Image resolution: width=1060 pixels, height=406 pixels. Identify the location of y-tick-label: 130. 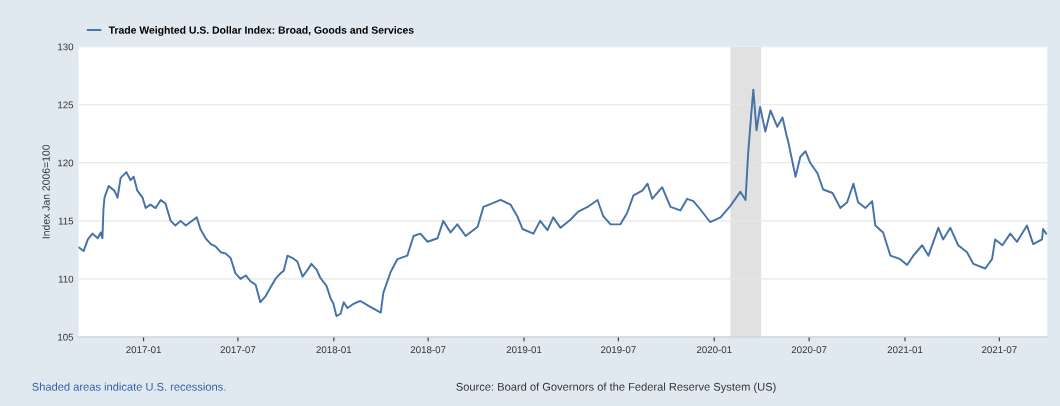
(66, 47).